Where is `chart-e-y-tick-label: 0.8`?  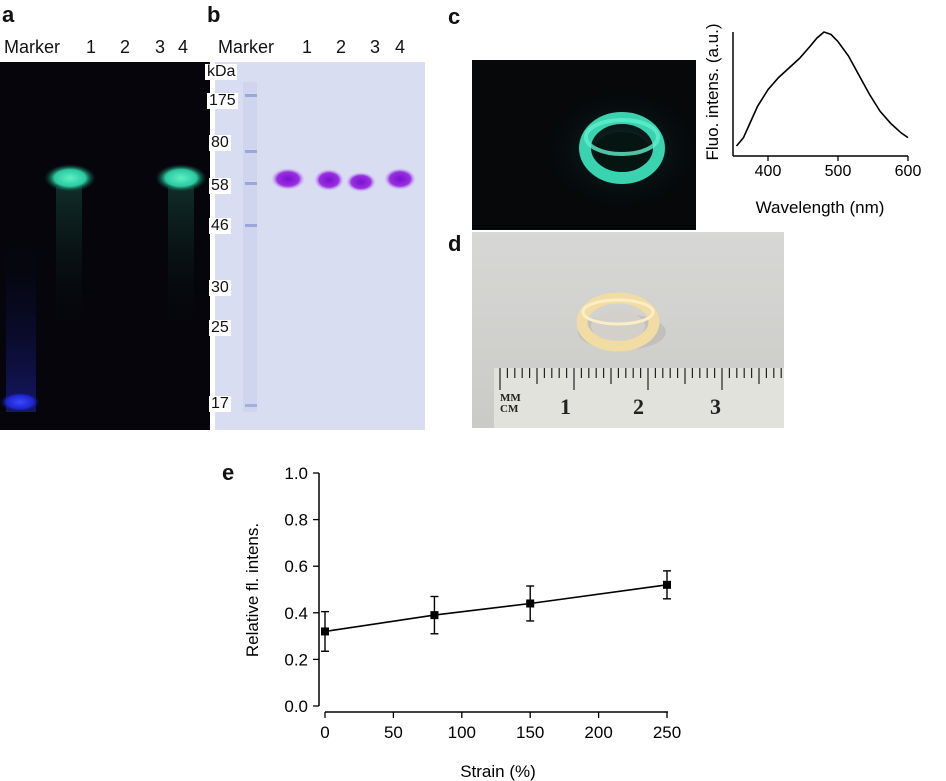 chart-e-y-tick-label: 0.8 is located at coordinates (296, 520).